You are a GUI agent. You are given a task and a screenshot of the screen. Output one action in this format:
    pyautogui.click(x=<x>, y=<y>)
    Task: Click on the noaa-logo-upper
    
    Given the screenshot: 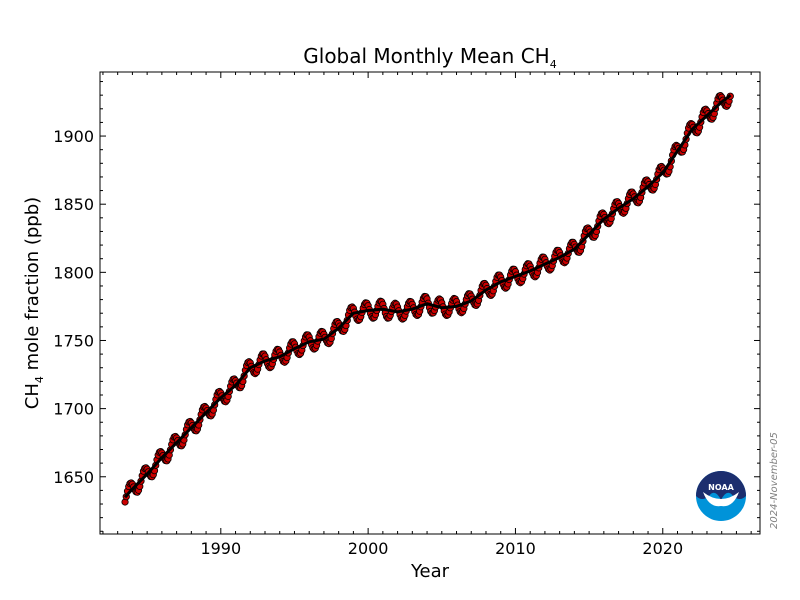 What is the action you would take?
    pyautogui.click(x=721, y=485)
    